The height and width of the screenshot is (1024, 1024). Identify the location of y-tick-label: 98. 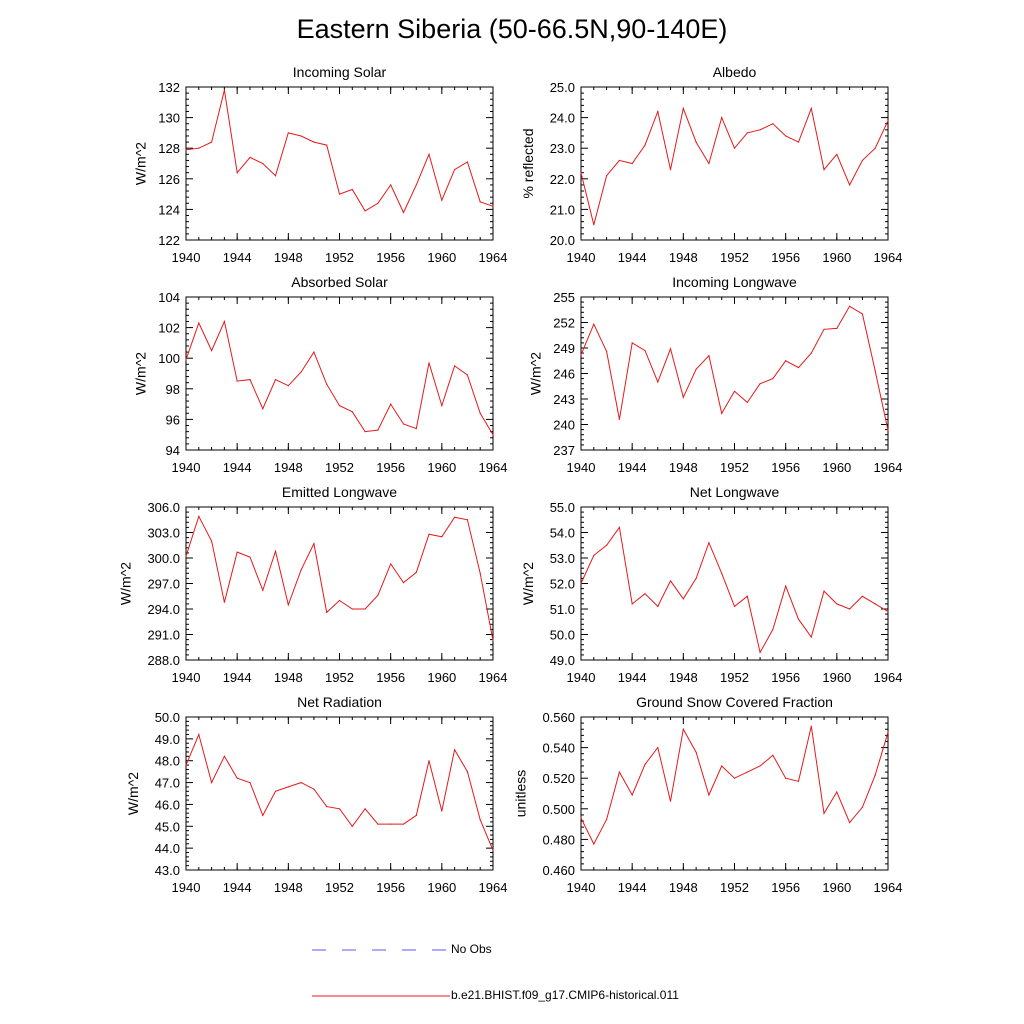
(173, 389).